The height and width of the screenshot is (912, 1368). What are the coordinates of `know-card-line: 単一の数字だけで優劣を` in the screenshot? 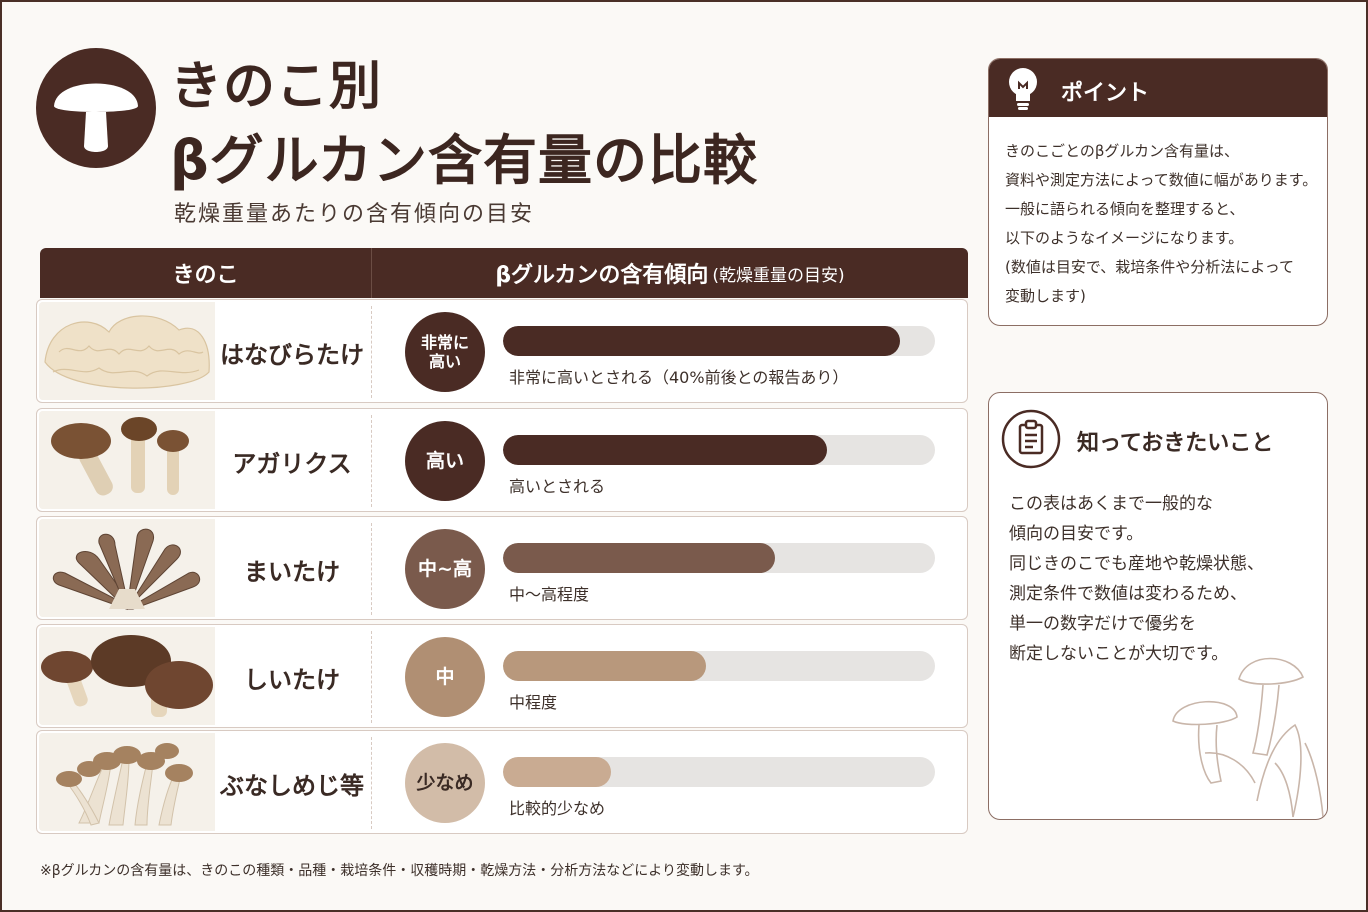 It's located at (1102, 624).